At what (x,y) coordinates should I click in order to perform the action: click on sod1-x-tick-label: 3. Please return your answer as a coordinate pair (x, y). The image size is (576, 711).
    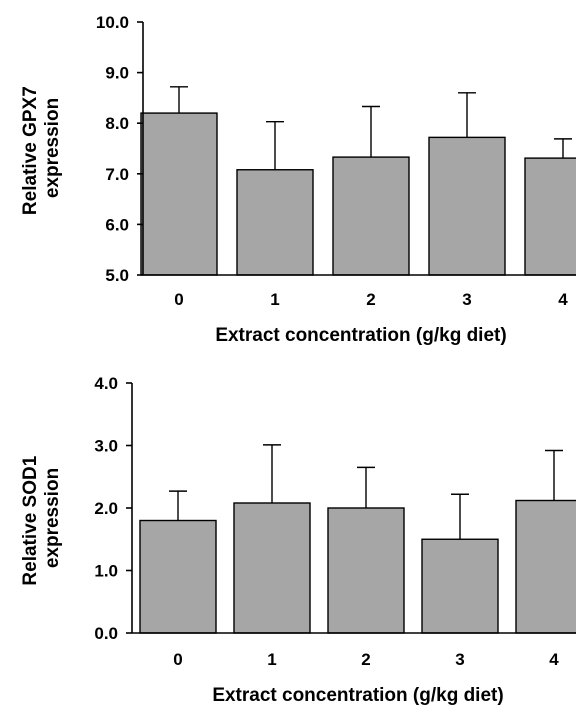
    Looking at the image, I should click on (459, 659).